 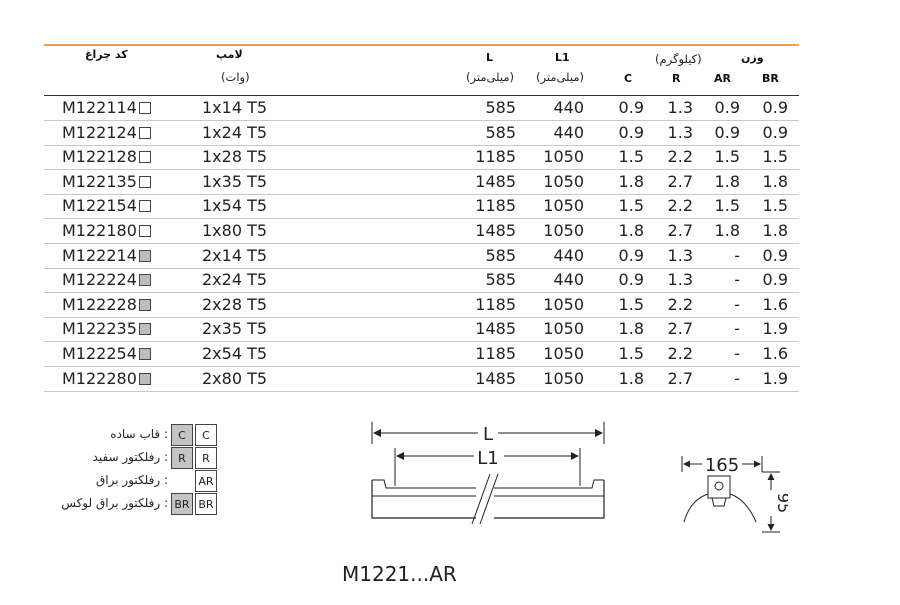 I want to click on lamp-spec: 1x28 T5, so click(x=235, y=157).